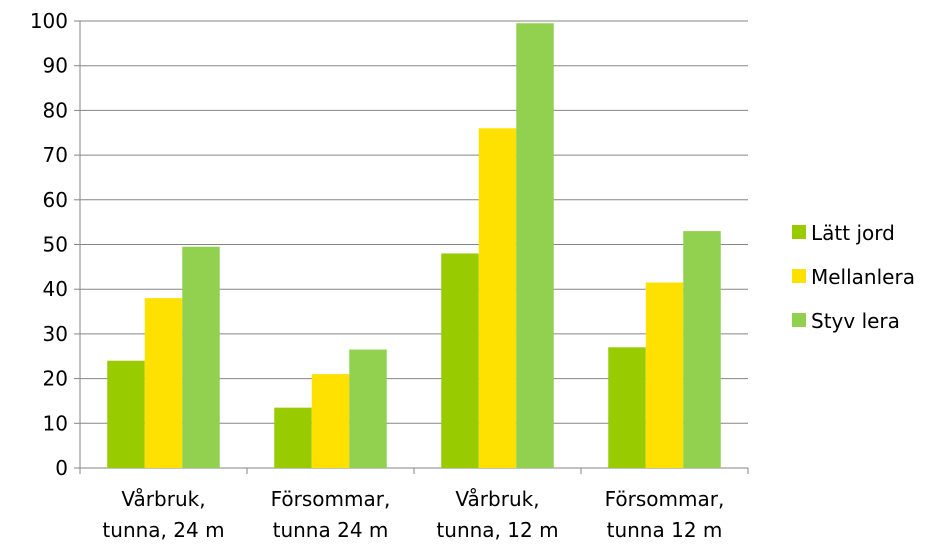 This screenshot has height=549, width=935. Describe the element at coordinates (55, 66) in the screenshot. I see `y-tick-label: 90` at that location.